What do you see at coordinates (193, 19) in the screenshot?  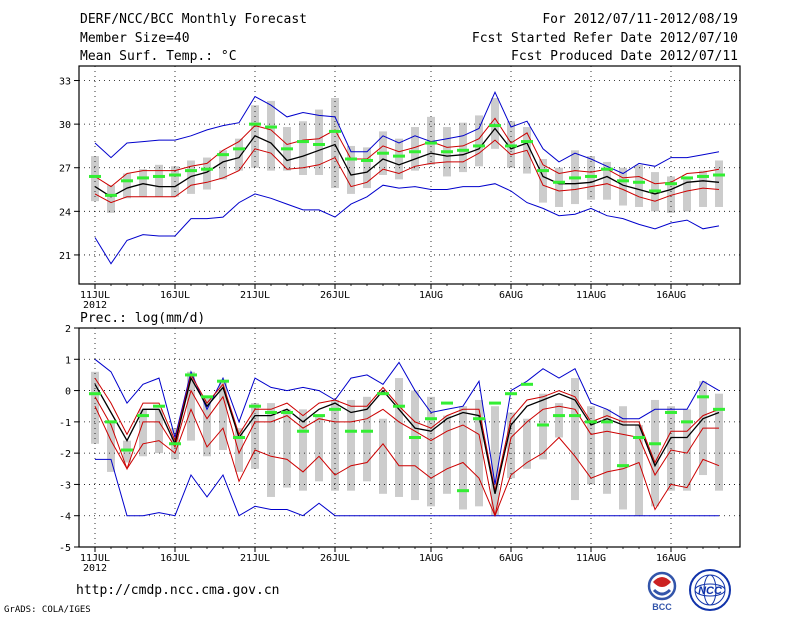 I see `chart-title: DERF/NCC/BCC Monthly Forecast` at bounding box center [193, 19].